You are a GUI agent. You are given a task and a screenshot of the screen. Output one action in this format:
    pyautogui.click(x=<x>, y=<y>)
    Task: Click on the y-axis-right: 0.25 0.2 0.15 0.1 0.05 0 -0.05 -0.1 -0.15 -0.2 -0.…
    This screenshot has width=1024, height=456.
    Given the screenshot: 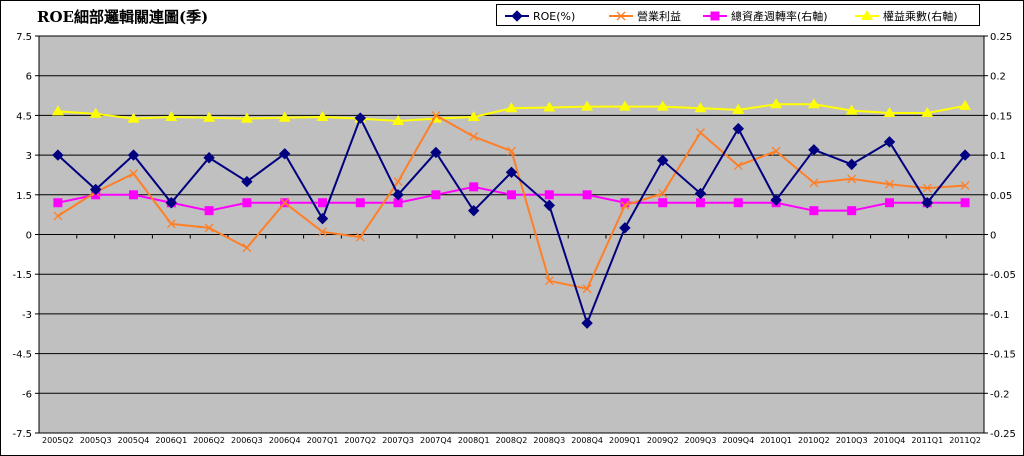 What is the action you would take?
    pyautogui.click(x=1000, y=236)
    